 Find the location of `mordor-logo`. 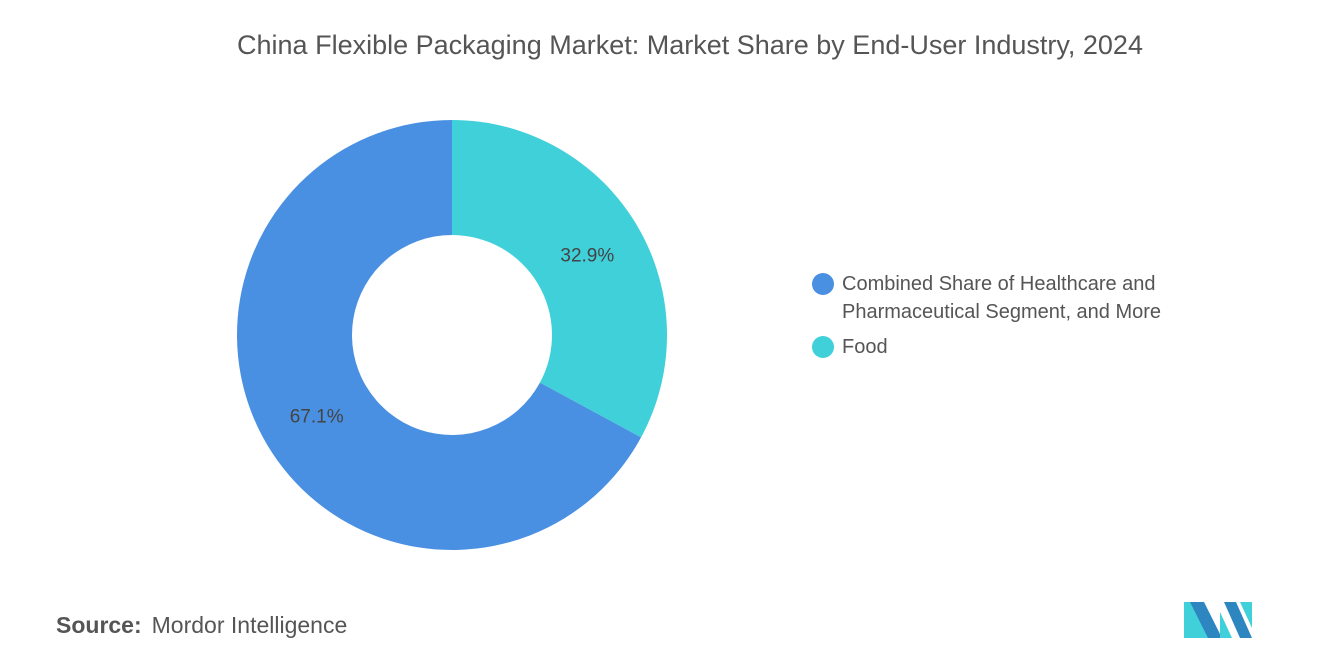

mordor-logo is located at coordinates (1218, 620).